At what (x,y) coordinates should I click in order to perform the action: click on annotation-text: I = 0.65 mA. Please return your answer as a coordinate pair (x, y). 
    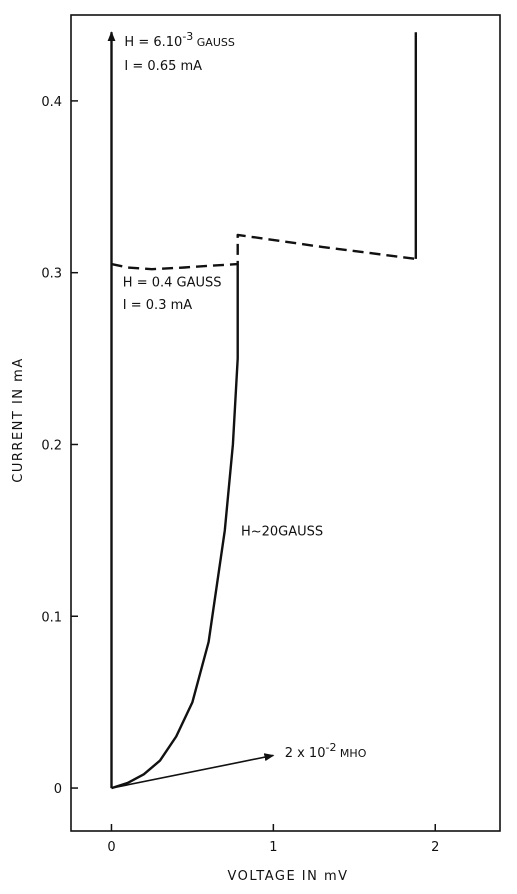
    Looking at the image, I should click on (163, 66).